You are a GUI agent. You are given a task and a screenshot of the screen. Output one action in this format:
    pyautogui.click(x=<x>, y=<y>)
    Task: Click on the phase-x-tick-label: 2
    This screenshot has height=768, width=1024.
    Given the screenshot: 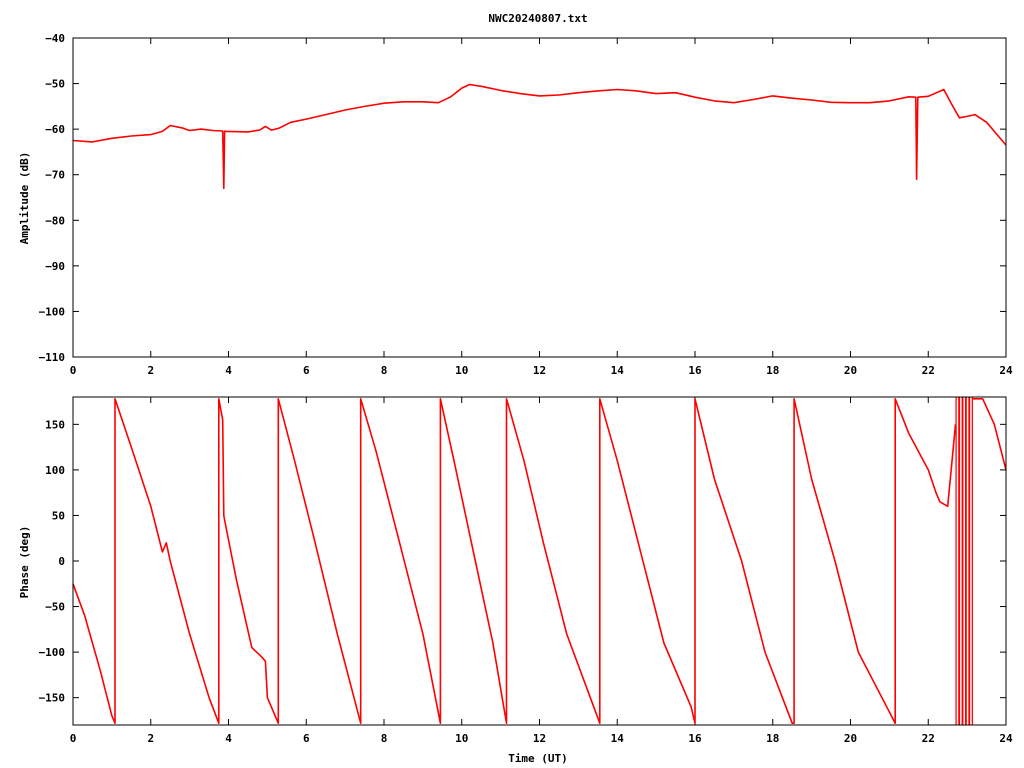 What is the action you would take?
    pyautogui.click(x=150, y=738)
    